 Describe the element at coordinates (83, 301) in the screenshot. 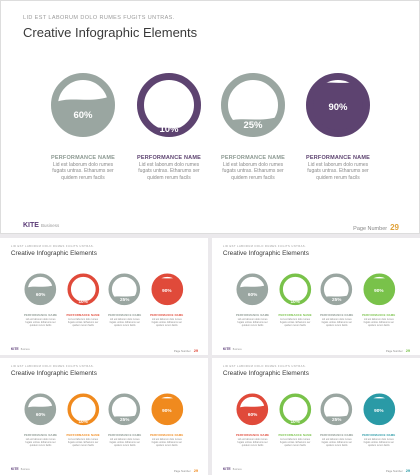

I see `gauge-percent-label: 10%` at that location.